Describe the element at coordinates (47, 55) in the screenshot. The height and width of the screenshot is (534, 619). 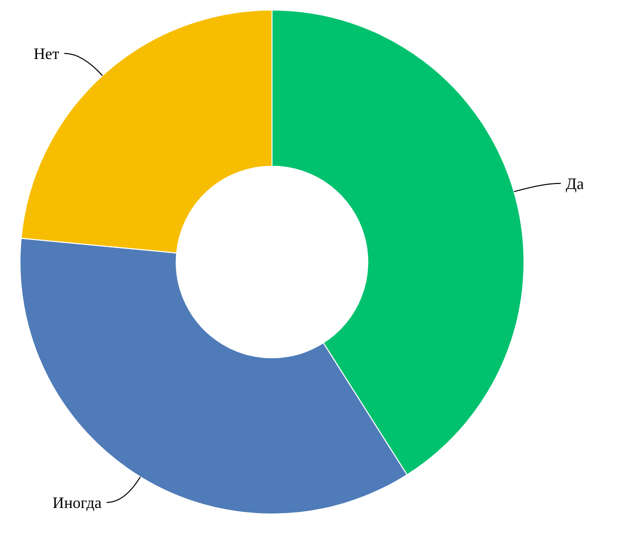
I see `slice-label: Нет` at that location.